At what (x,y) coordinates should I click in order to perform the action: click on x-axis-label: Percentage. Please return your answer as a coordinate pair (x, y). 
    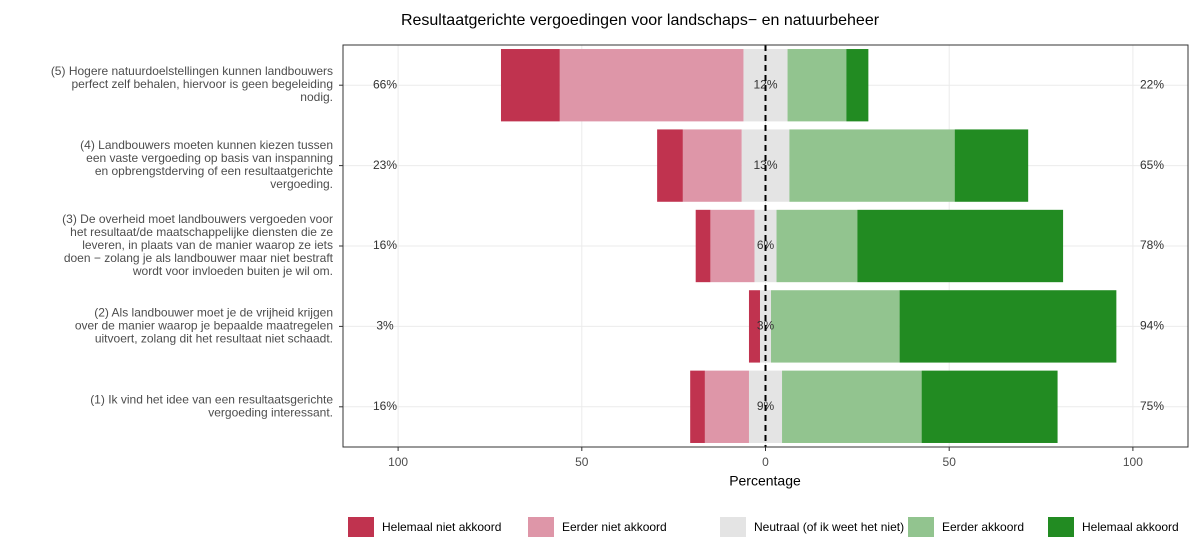
    Looking at the image, I should click on (765, 481).